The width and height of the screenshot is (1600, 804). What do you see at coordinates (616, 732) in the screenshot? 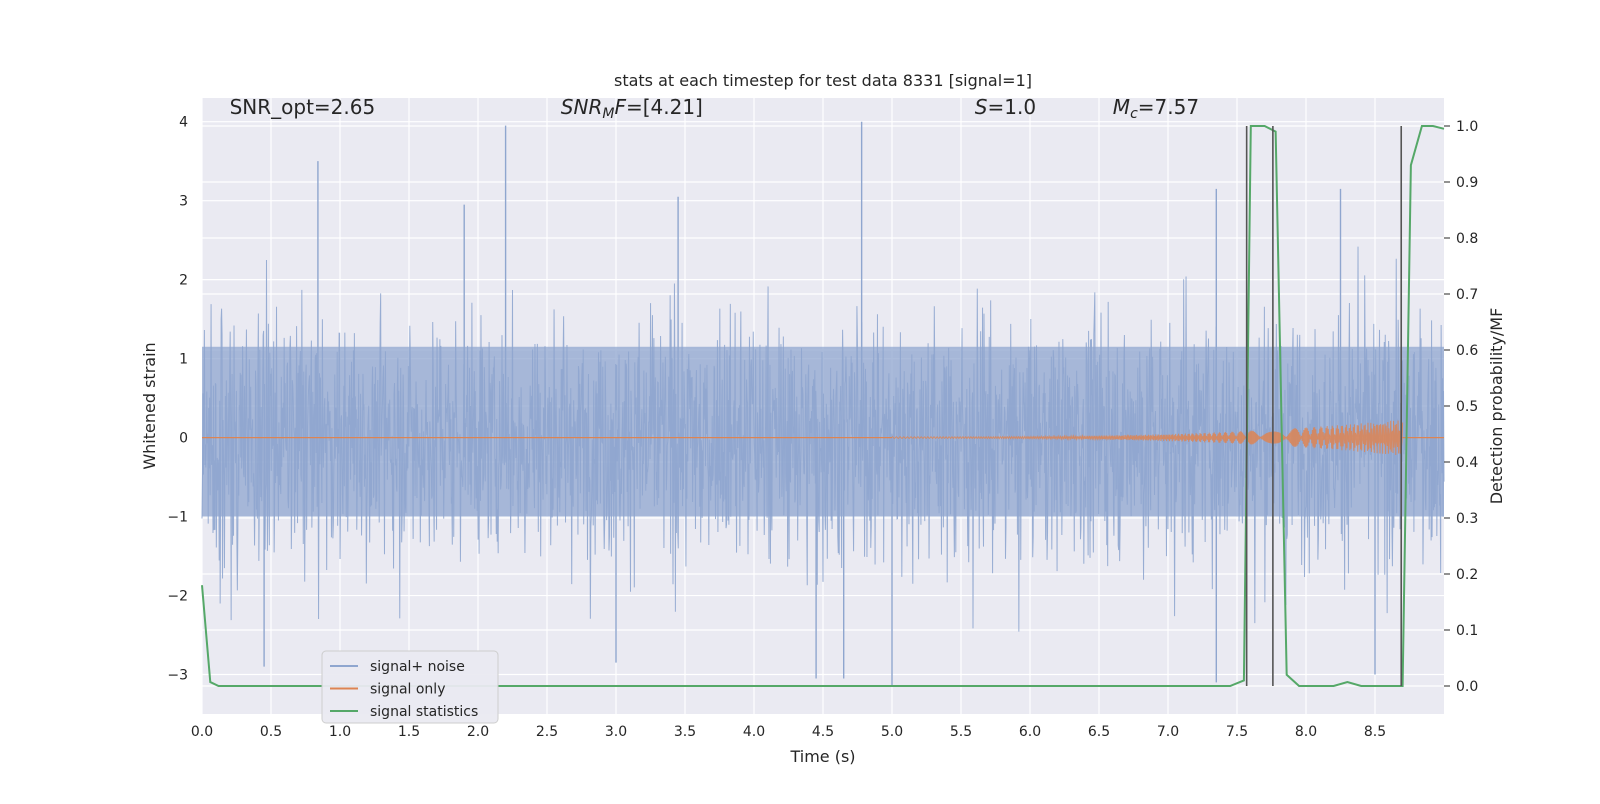
I see `x-tick-label: 3.0` at bounding box center [616, 732].